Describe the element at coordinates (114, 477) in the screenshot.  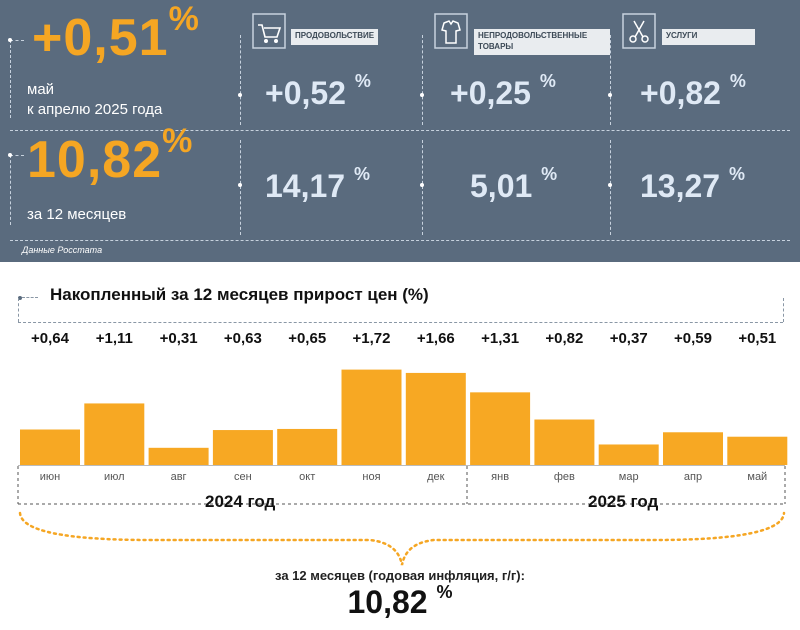
I see `month-label-июл: июл` at that location.